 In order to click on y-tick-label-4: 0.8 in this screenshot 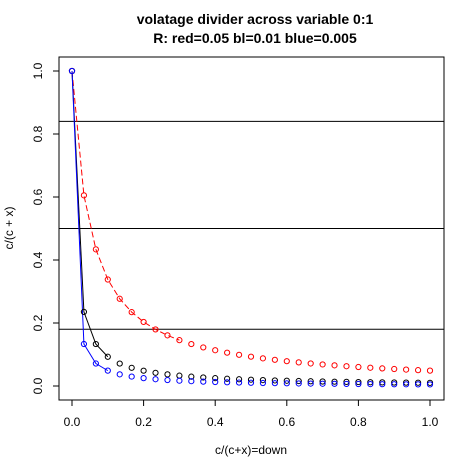, I will do `click(38, 133)`.